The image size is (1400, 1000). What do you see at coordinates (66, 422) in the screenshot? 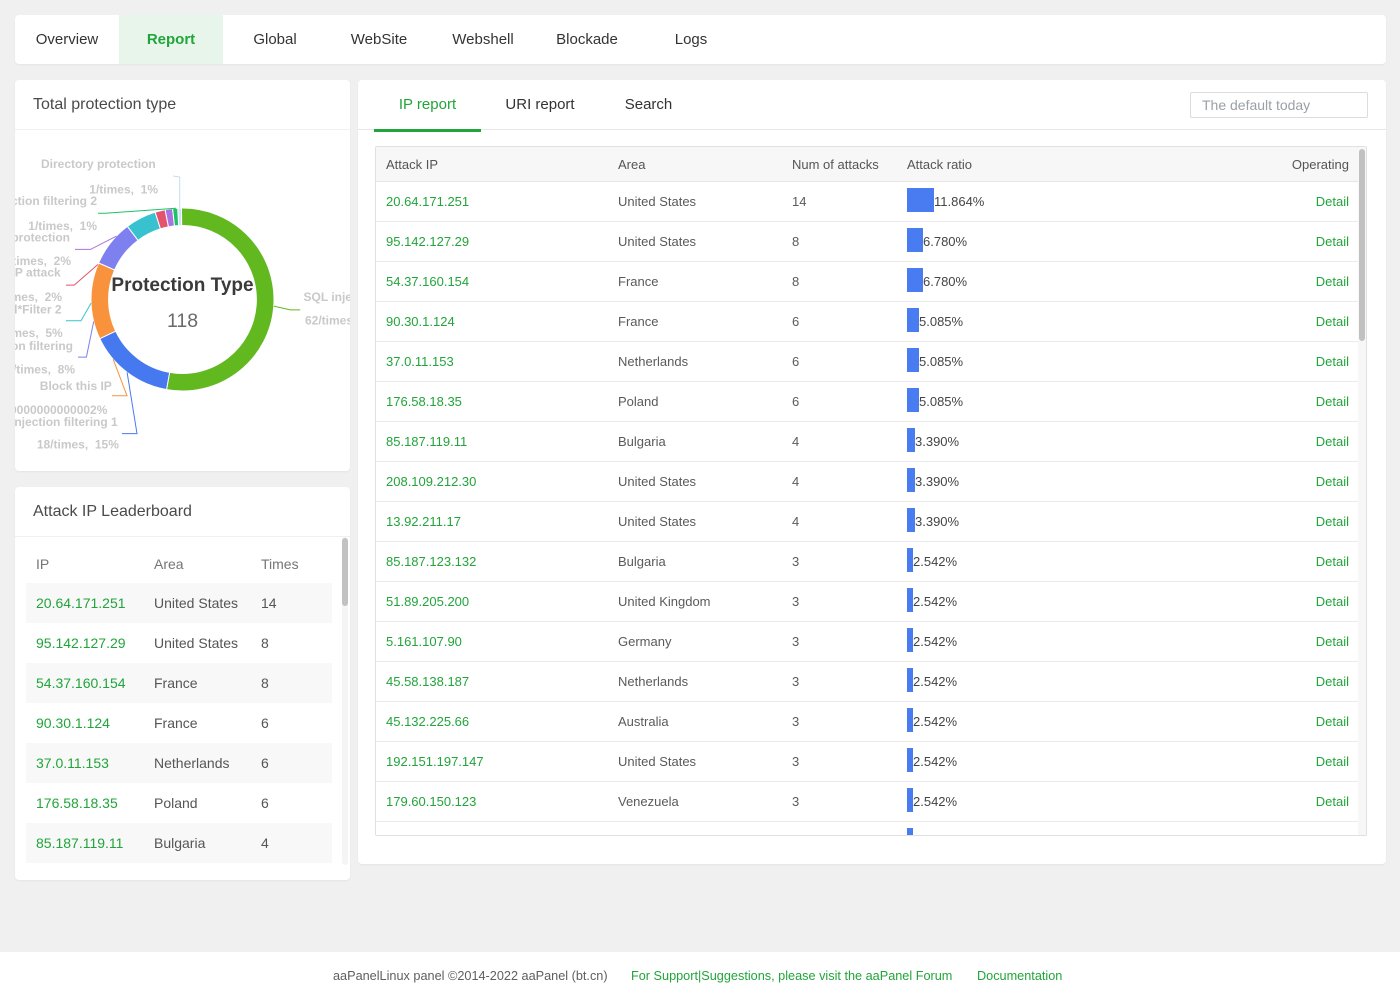
I see `svg-text: SQL injection filtering 1` at bounding box center [66, 422].